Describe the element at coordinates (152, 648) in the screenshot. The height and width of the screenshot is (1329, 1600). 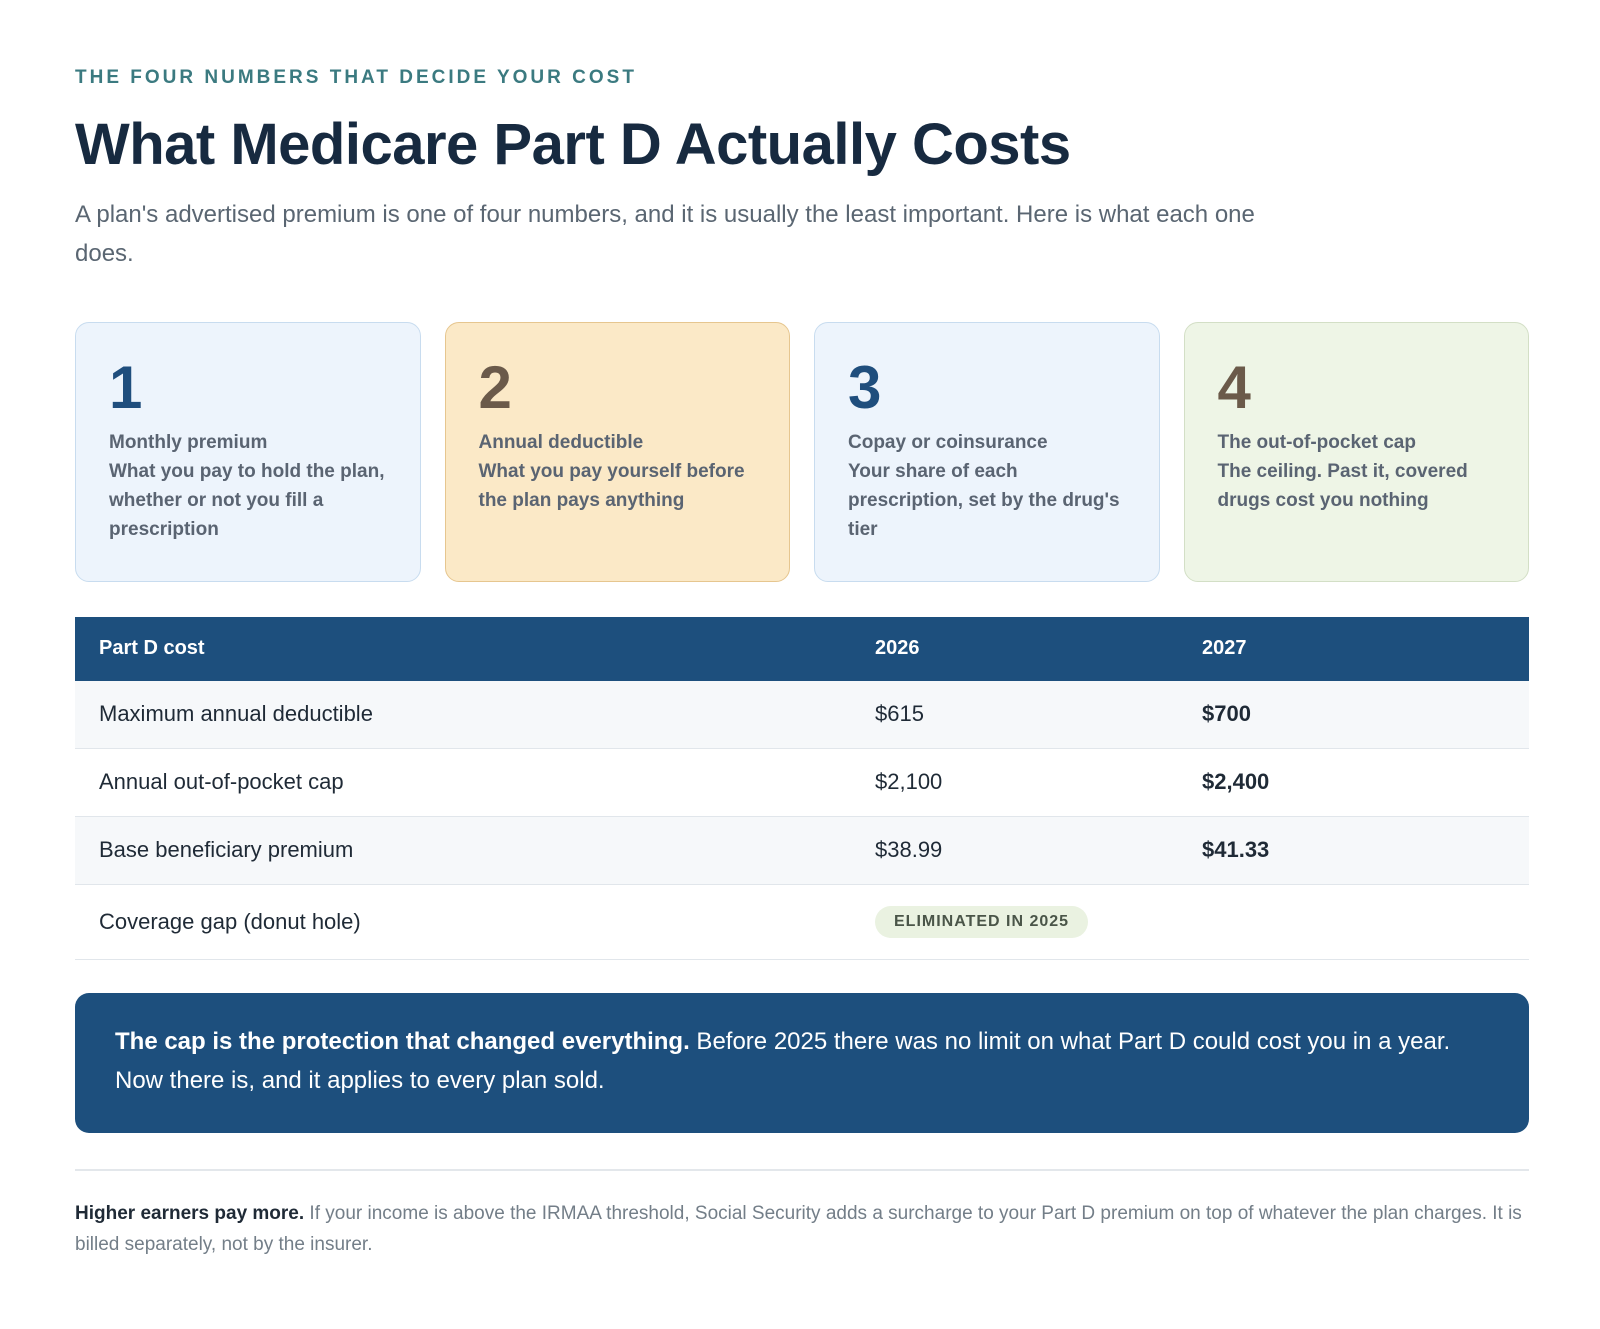
I see `column-header-cost: Part D cost` at that location.